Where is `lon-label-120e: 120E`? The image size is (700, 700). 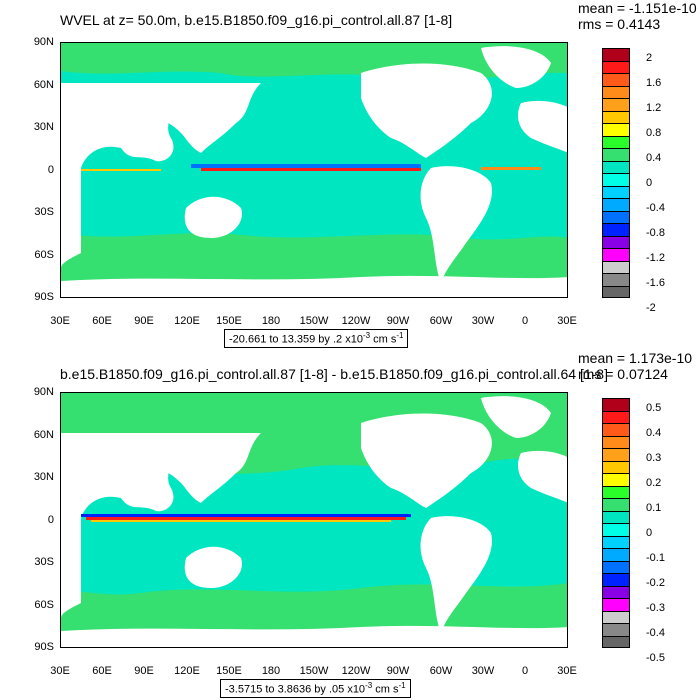 lon-label-120e: 120E is located at coordinates (187, 321).